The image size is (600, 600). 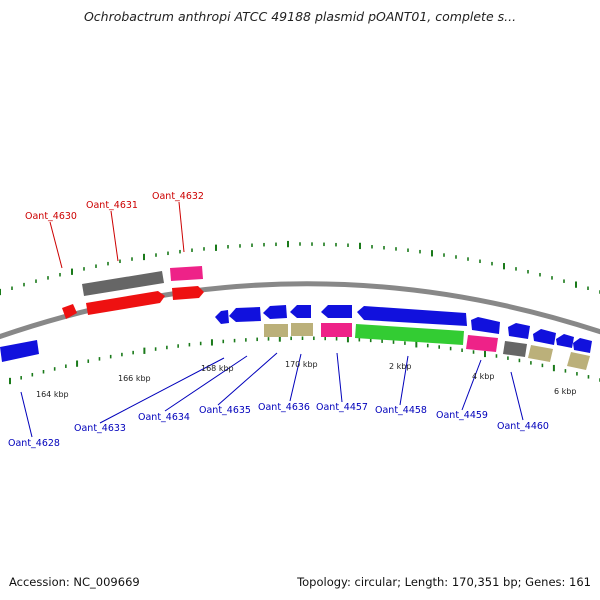 What do you see at coordinates (34, 443) in the screenshot?
I see `label-oant-4628: Oant_4628` at bounding box center [34, 443].